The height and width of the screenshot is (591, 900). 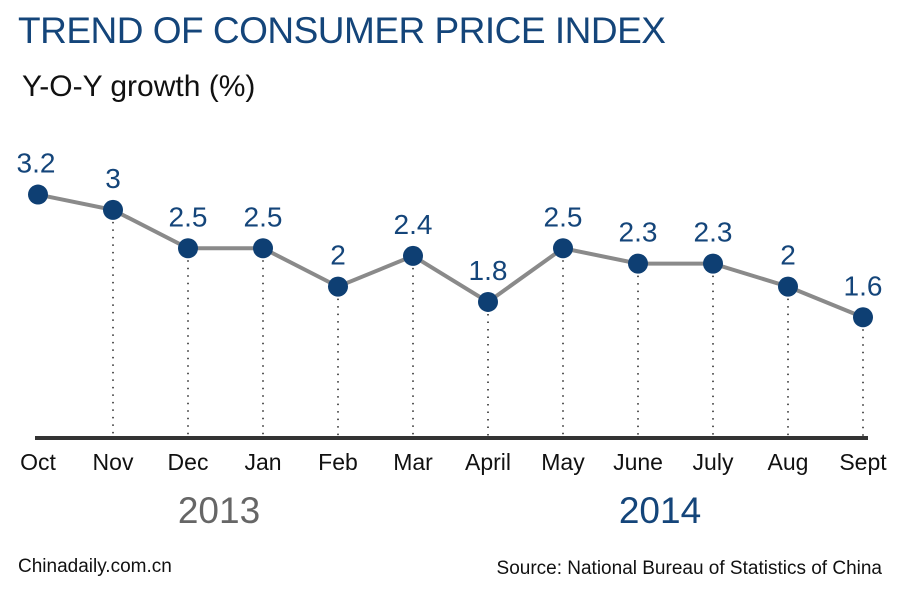 What do you see at coordinates (262, 462) in the screenshot?
I see `x-tick-label: Jan` at bounding box center [262, 462].